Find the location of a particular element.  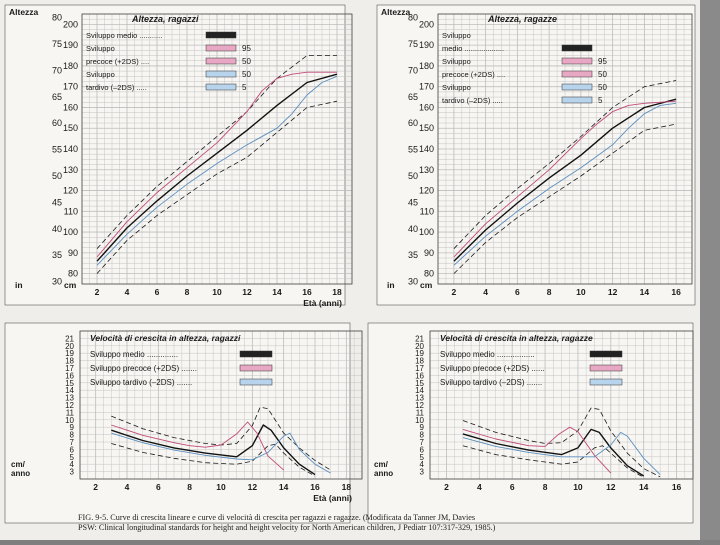

y-tick-in: 75 is located at coordinates (57, 44).